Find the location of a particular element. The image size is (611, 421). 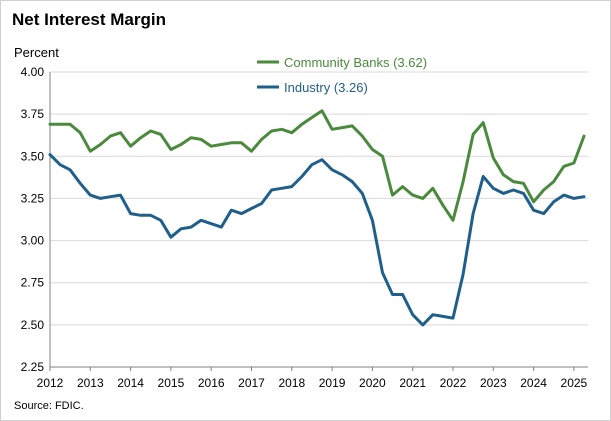

y-tick-label: 3.25 is located at coordinates (33, 198).